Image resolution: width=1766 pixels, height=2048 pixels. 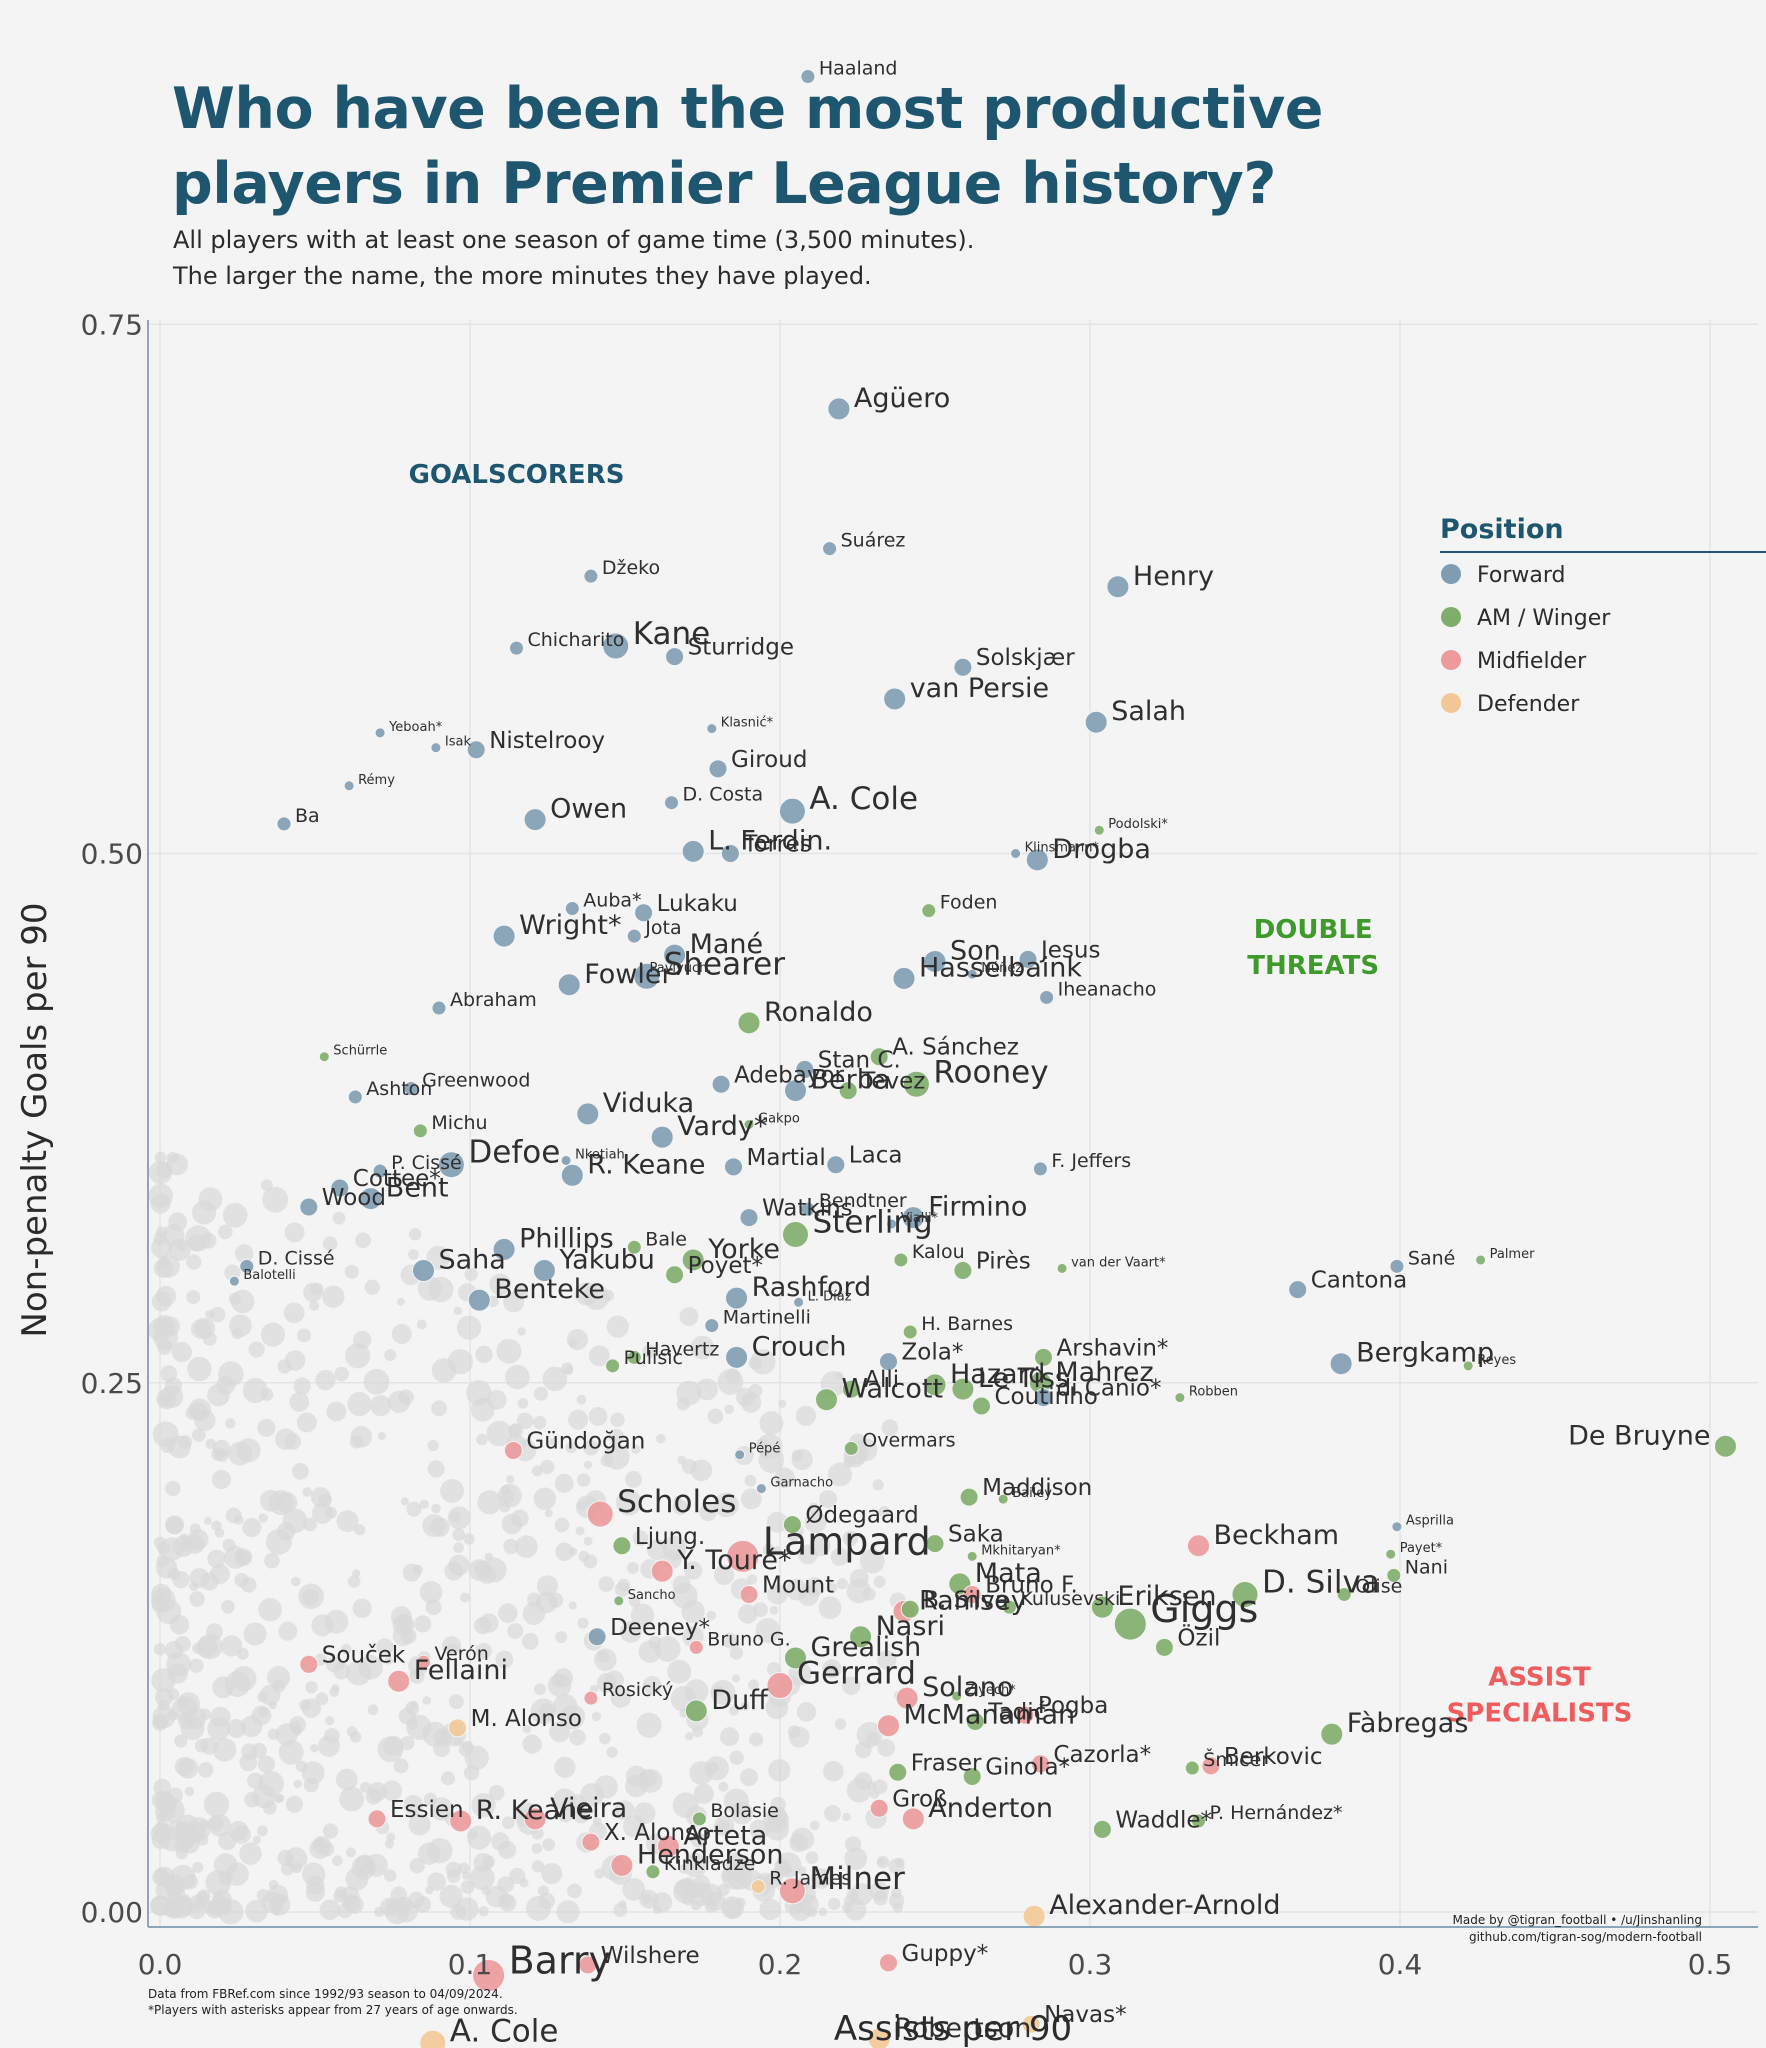 I want to click on player-point-firmino, so click(x=913, y=1218).